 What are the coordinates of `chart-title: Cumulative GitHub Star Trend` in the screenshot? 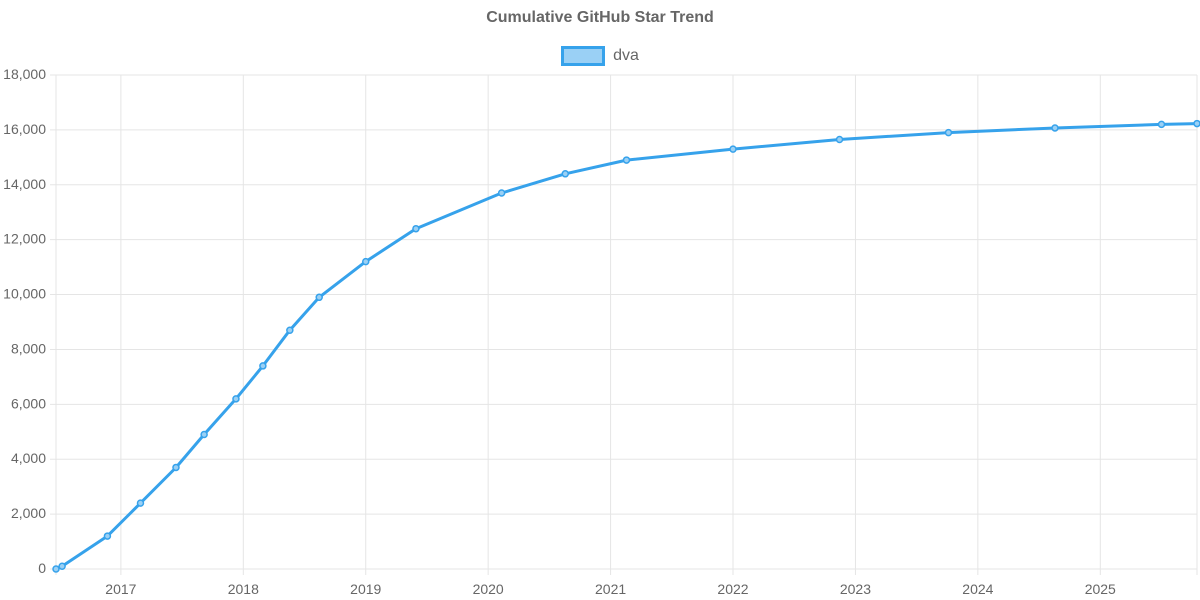 It's located at (600, 17).